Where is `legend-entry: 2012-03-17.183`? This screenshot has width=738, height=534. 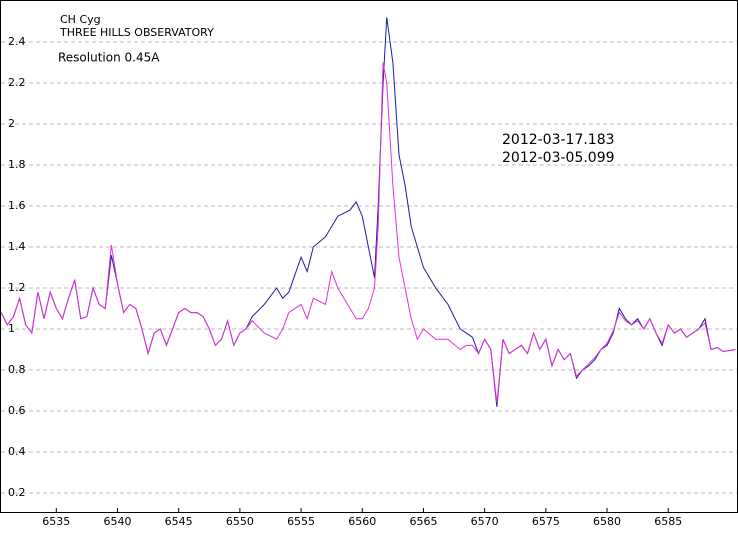
legend-entry: 2012-03-17.183 is located at coordinates (558, 140).